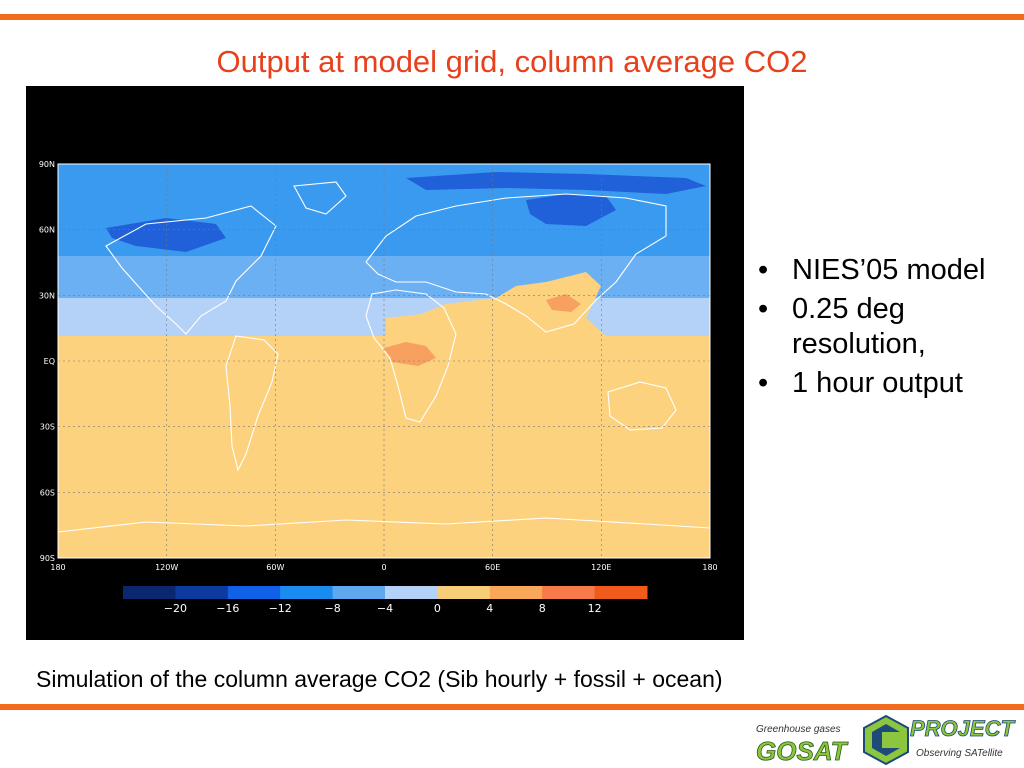  What do you see at coordinates (512, 62) in the screenshot?
I see `slide-title: Output at model grid, column average CO2` at bounding box center [512, 62].